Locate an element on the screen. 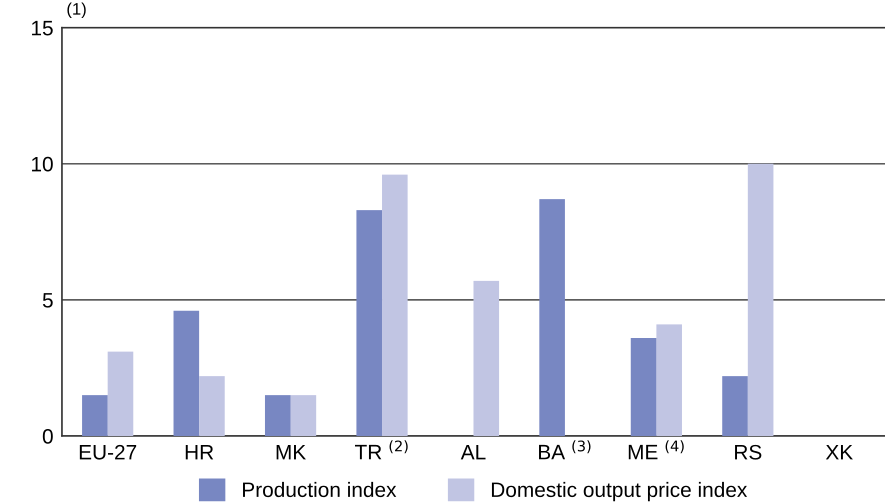 The height and width of the screenshot is (504, 885). y-axis-title: (1) is located at coordinates (76, 10).